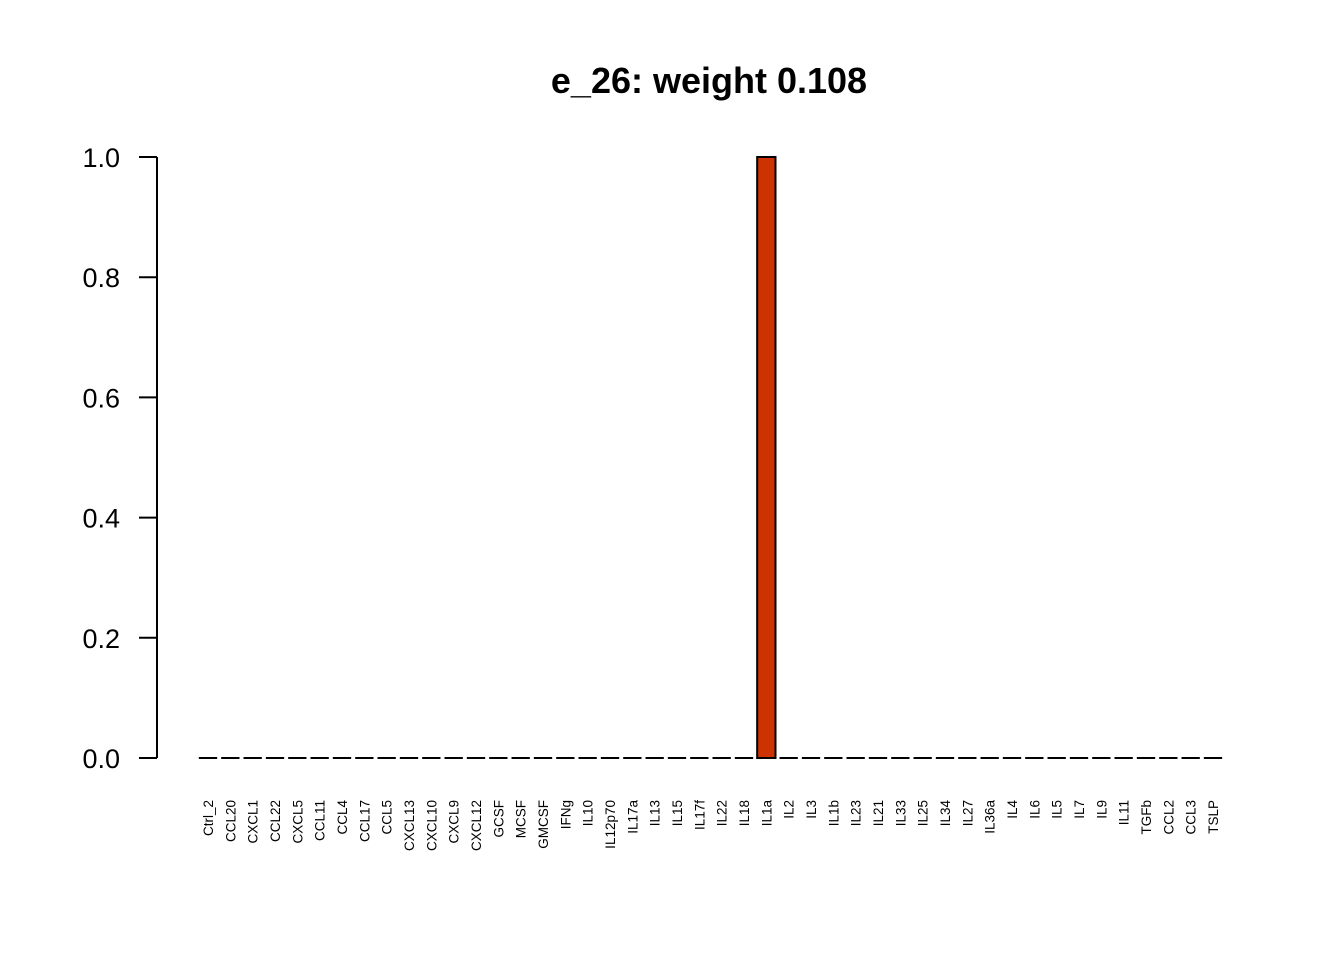 This screenshot has width=1344, height=960. Describe the element at coordinates (275, 821) in the screenshot. I see `x-tick-label: CCL22` at that location.